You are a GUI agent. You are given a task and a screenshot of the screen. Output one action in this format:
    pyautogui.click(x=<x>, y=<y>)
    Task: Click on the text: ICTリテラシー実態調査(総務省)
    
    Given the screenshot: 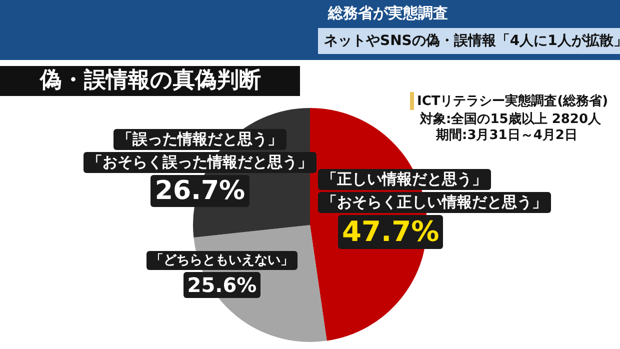 What is the action you would take?
    pyautogui.click(x=509, y=101)
    